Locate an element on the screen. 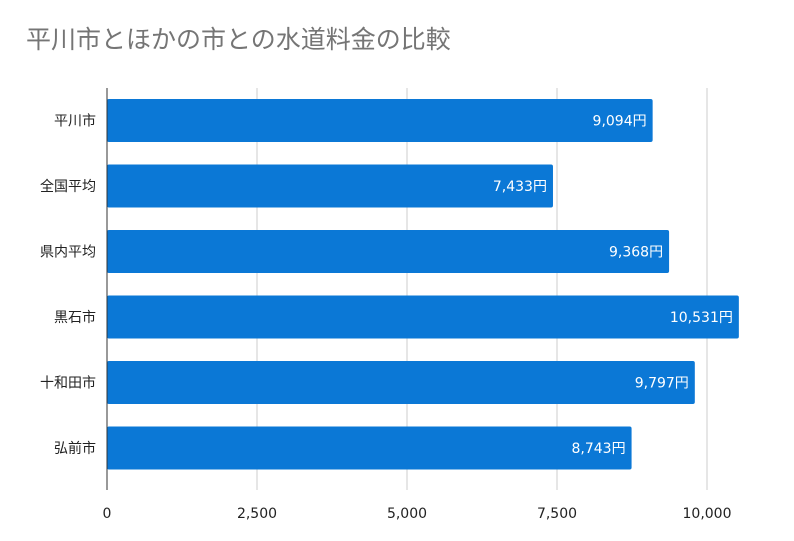 This screenshot has width=794, height=541. x-tick-label: 7,500 is located at coordinates (557, 514).